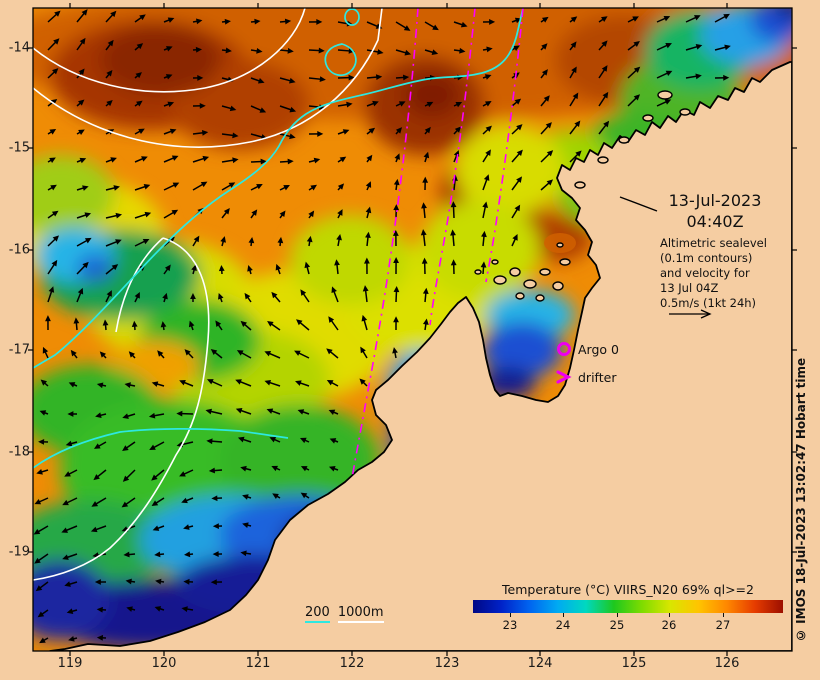 Image resolution: width=820 pixels, height=680 pixels. Describe the element at coordinates (634, 663) in the screenshot. I see `lon-tick-label: 125` at that location.